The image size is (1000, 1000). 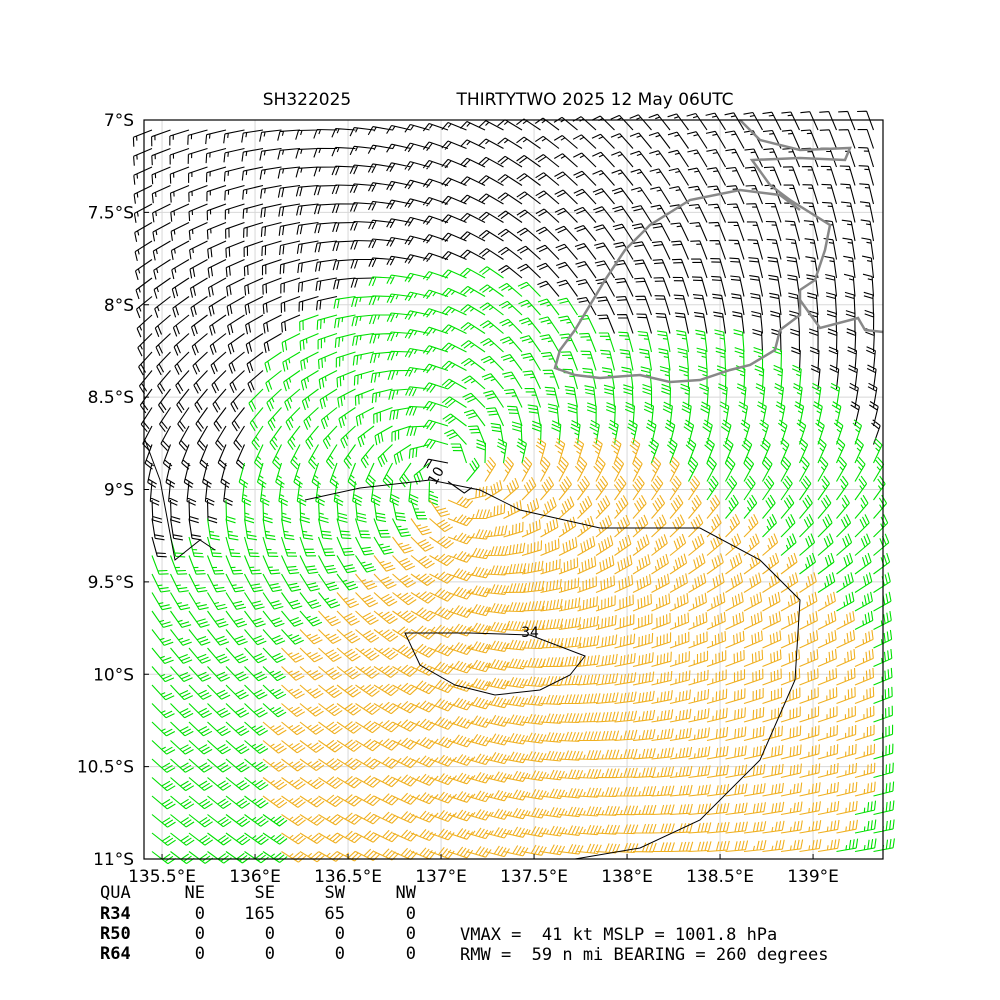 I want to click on x-tick-label: 138.5°E, so click(x=720, y=877).